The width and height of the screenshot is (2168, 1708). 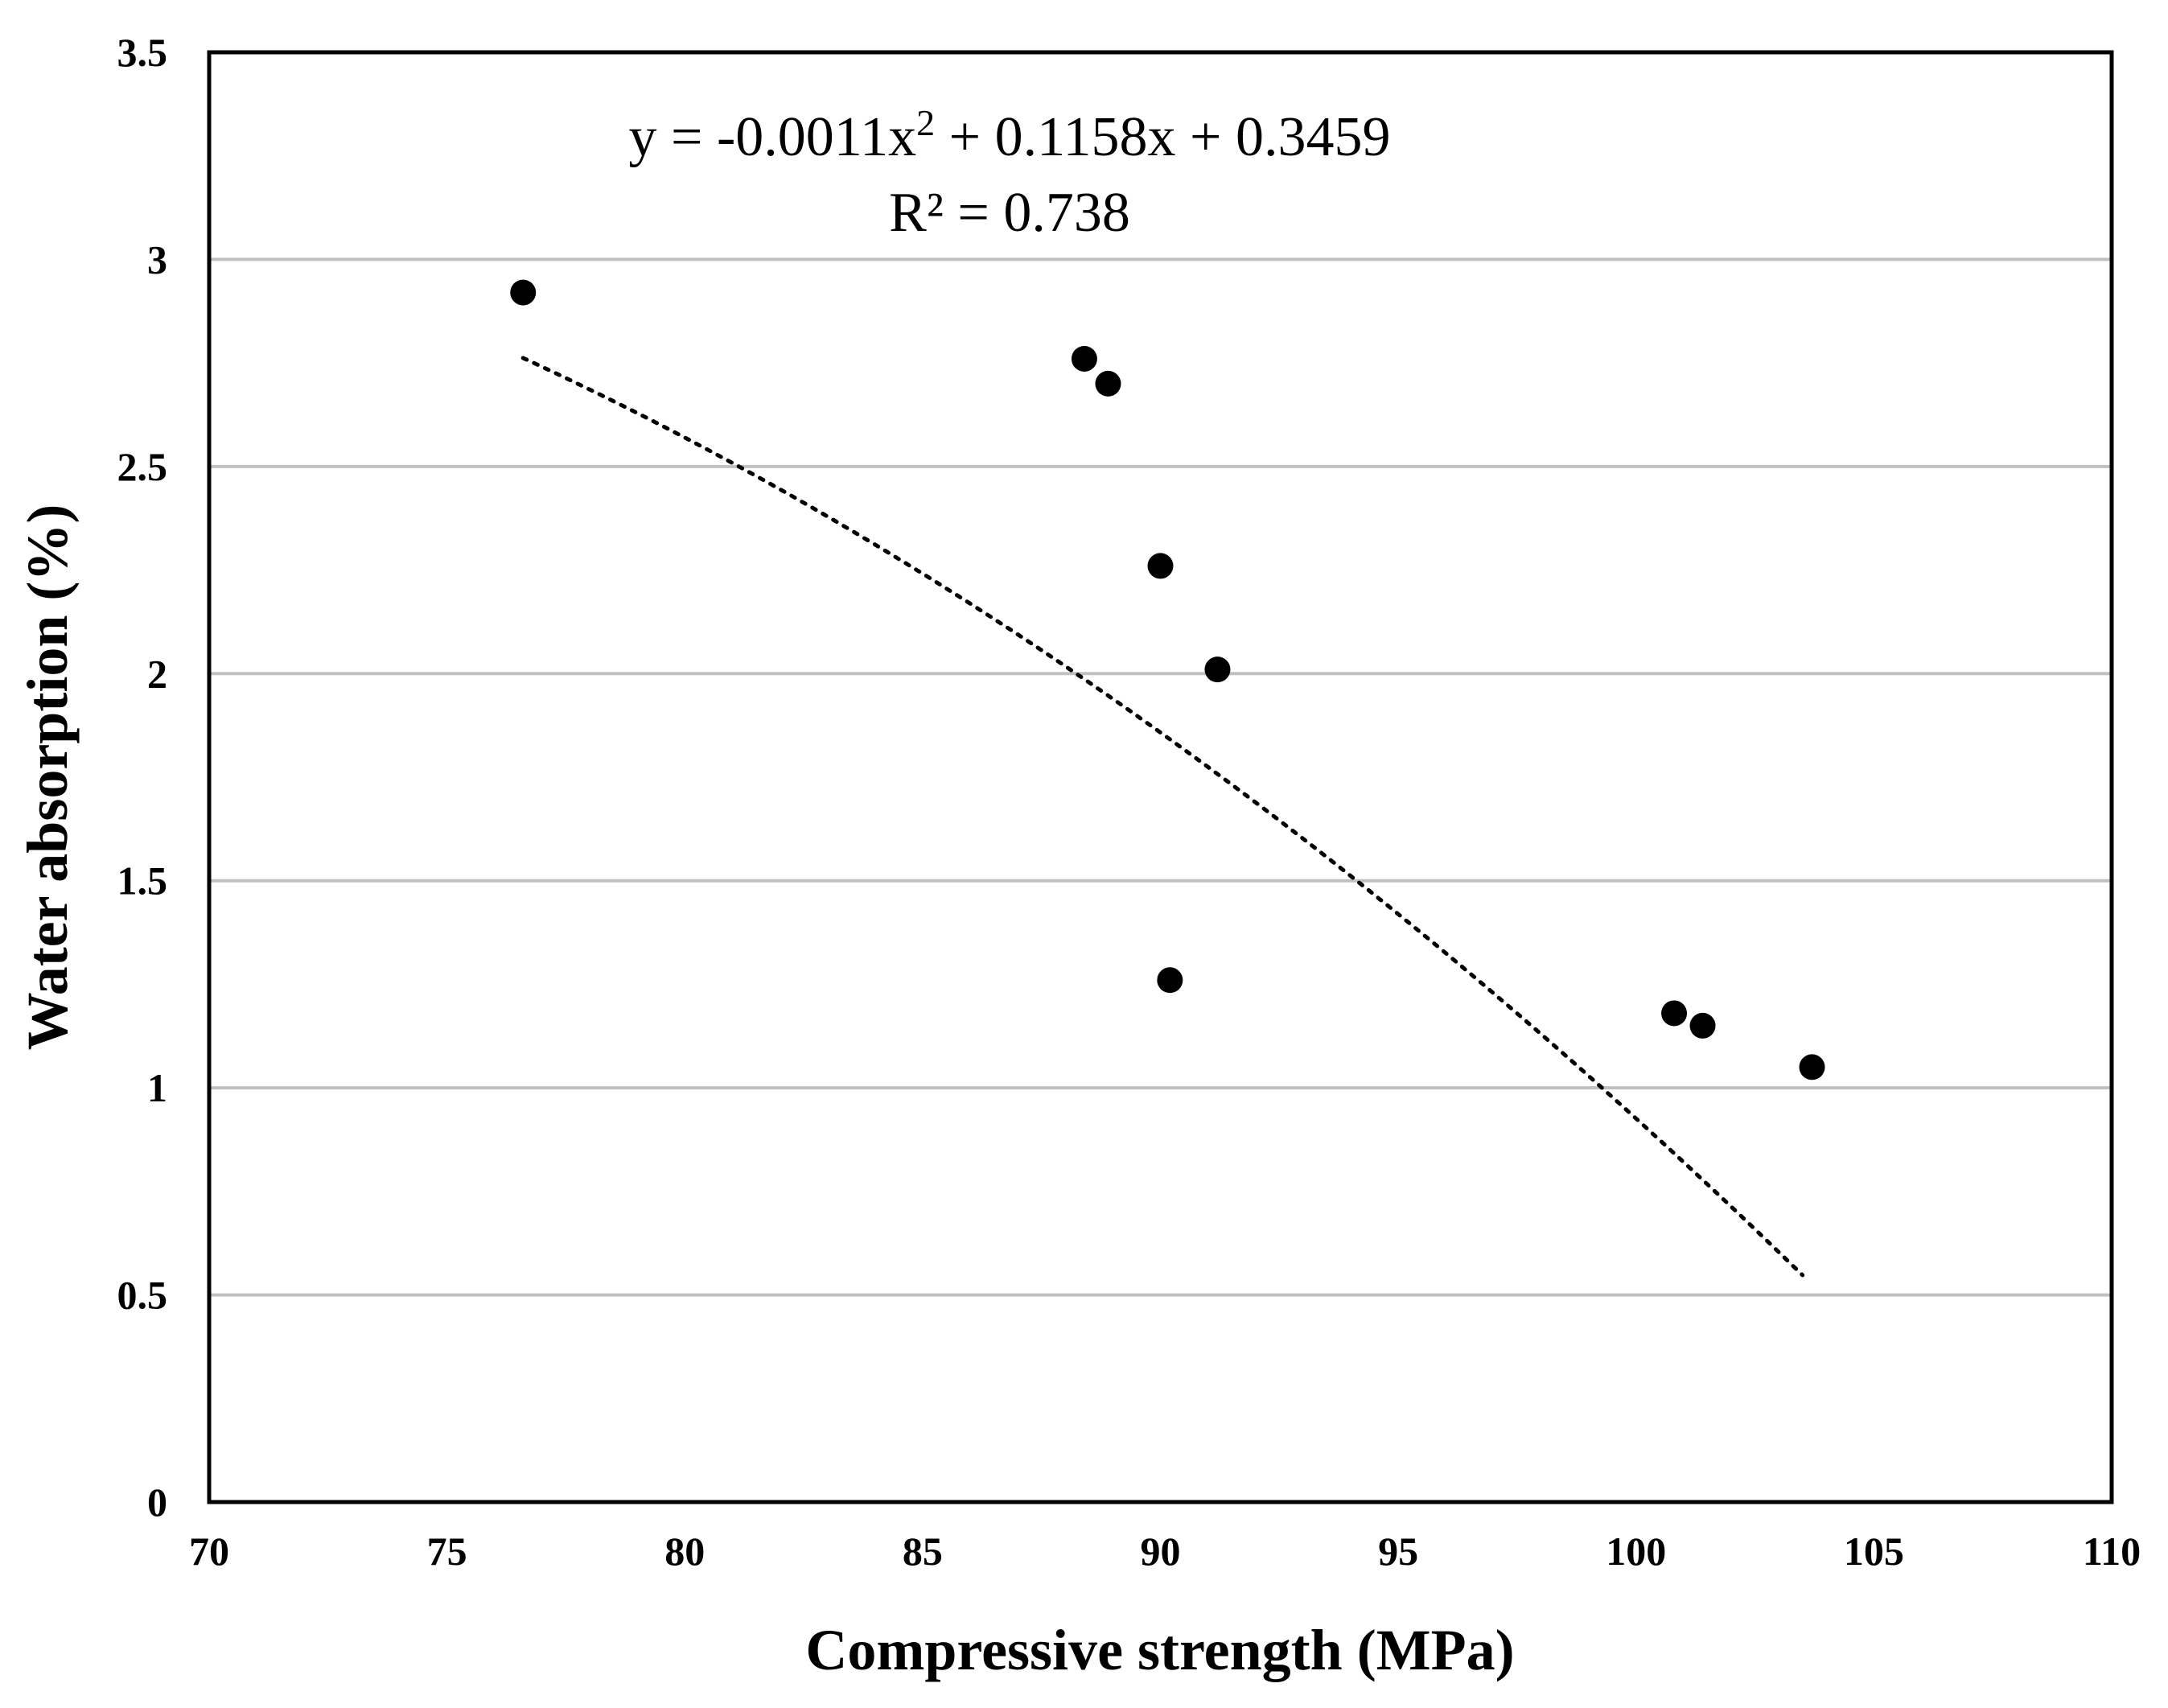 What do you see at coordinates (1161, 1551) in the screenshot?
I see `x-tick-label: 90` at bounding box center [1161, 1551].